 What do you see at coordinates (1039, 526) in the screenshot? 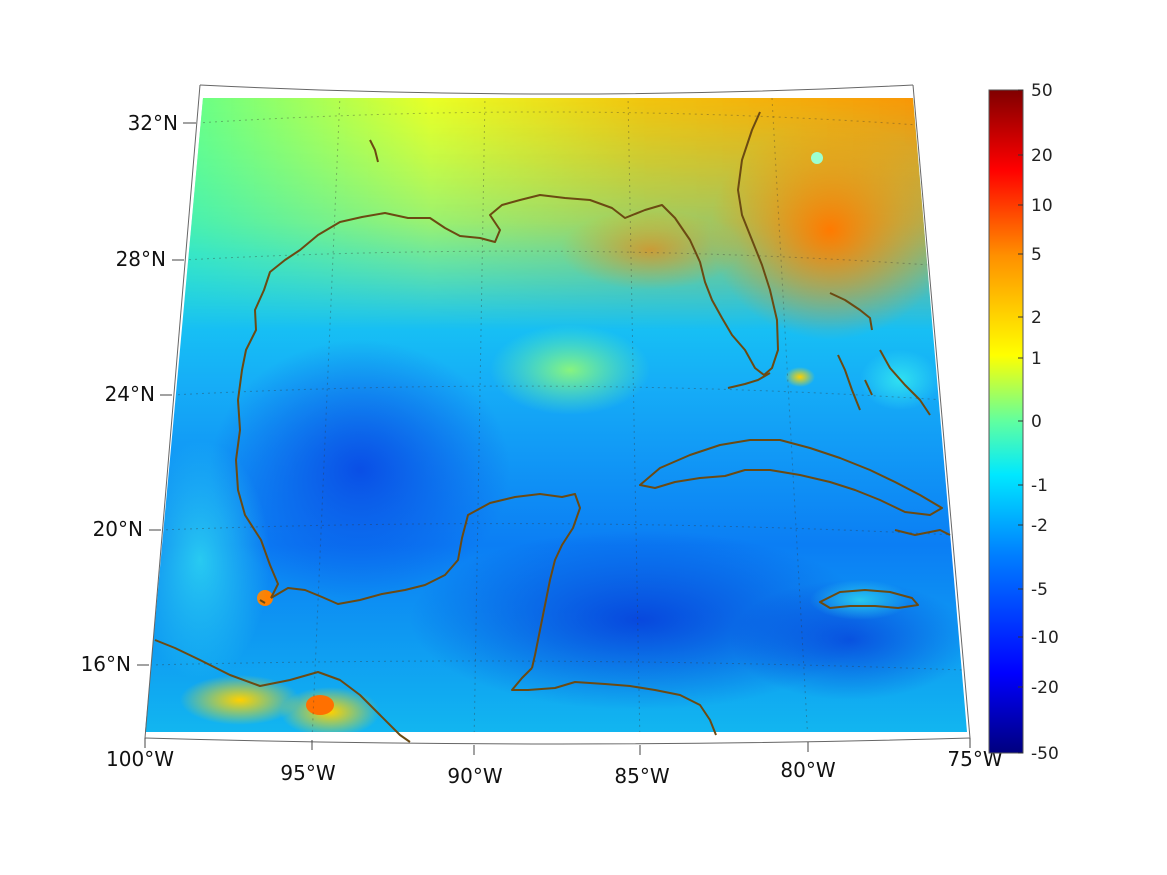
I see `colorbar-tick-neg2: -2` at bounding box center [1039, 526].